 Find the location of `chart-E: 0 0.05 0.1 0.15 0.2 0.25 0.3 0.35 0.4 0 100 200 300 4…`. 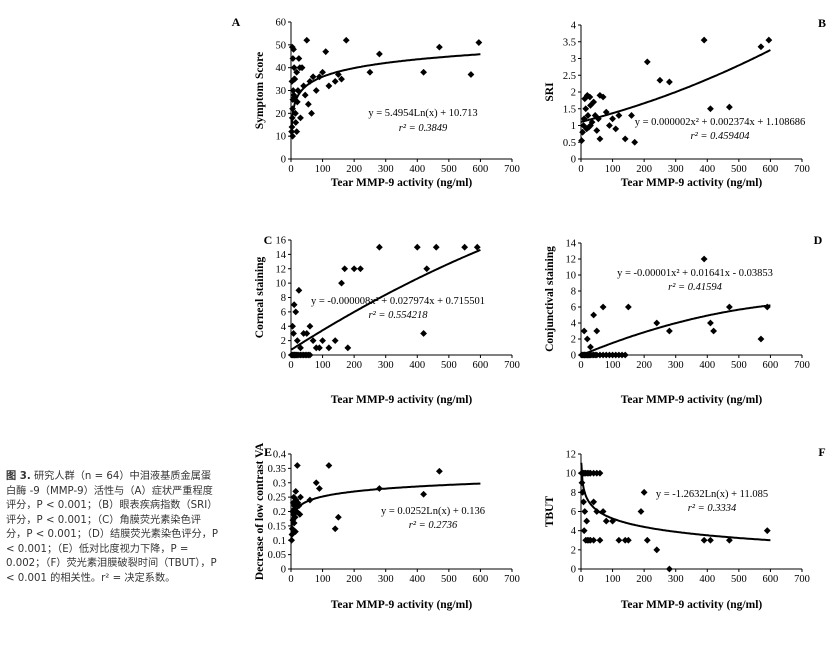

chart-E: 0 0.05 0.1 0.15 0.2 0.25 0.3 0.35 0.4 0 100 200 300 4… is located at coordinates (387, 526).